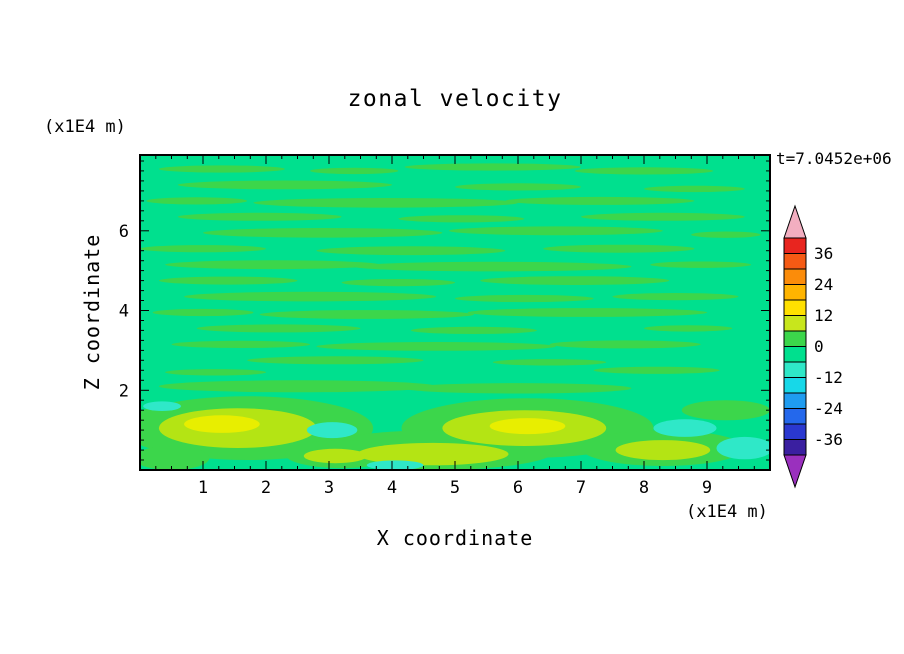 This screenshot has height=654, width=904. I want to click on colorbar, so click(795, 346).